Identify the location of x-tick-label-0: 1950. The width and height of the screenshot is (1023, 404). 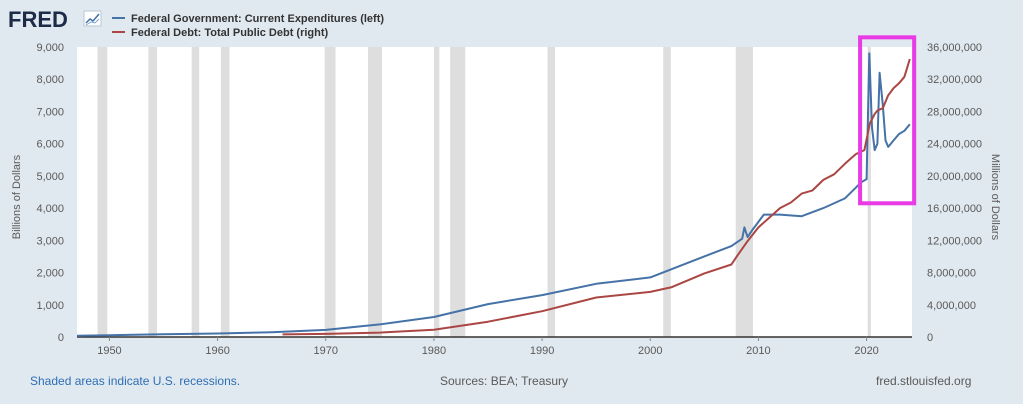
(109, 351).